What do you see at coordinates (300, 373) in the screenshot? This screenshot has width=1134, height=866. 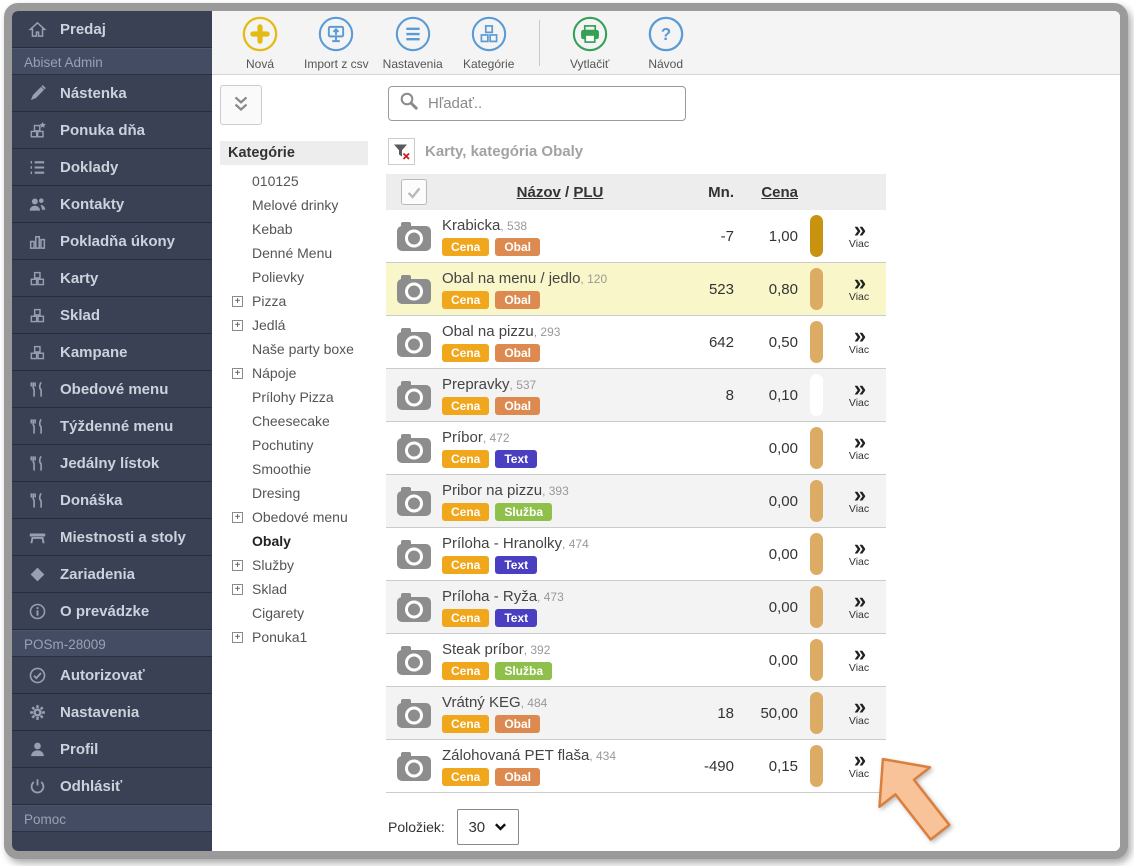 I see `category-item-napoje: + Nápoje` at bounding box center [300, 373].